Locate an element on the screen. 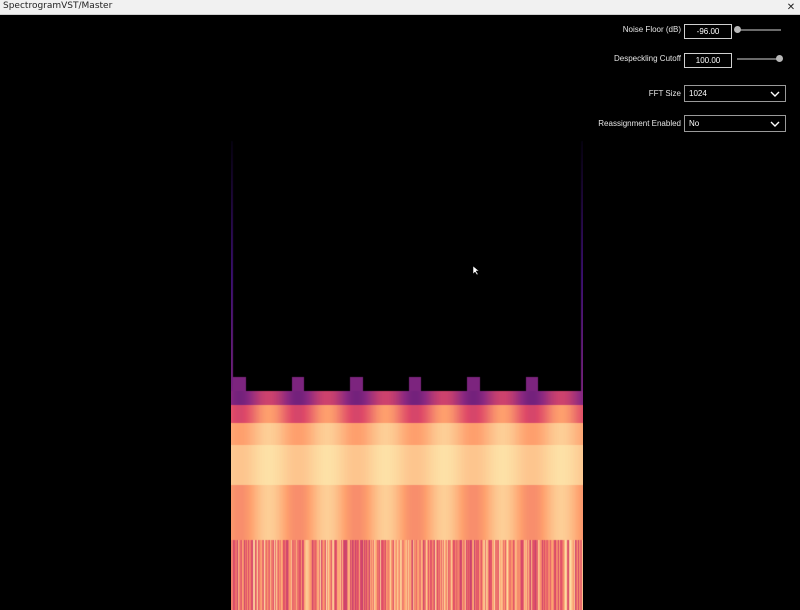 The height and width of the screenshot is (610, 800). close-icon: ✕ is located at coordinates (791, 7).